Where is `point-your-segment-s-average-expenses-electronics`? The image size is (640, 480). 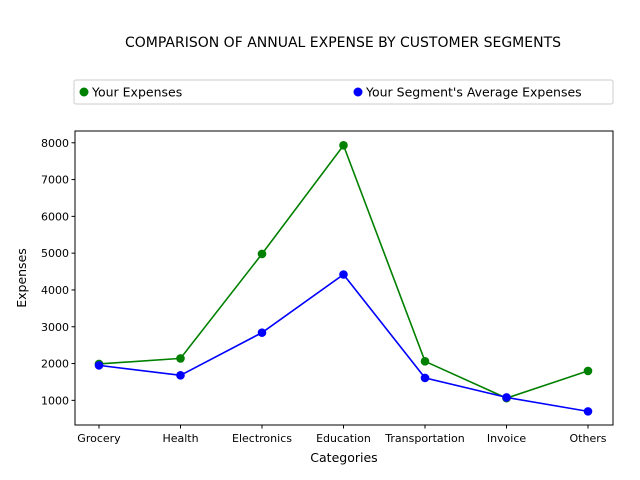 point-your-segment-s-average-expenses-electronics is located at coordinates (262, 332).